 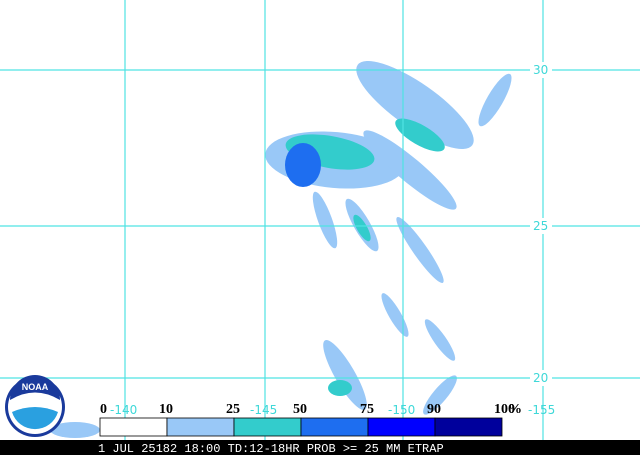 I want to click on lat-label: 25, so click(x=540, y=226).